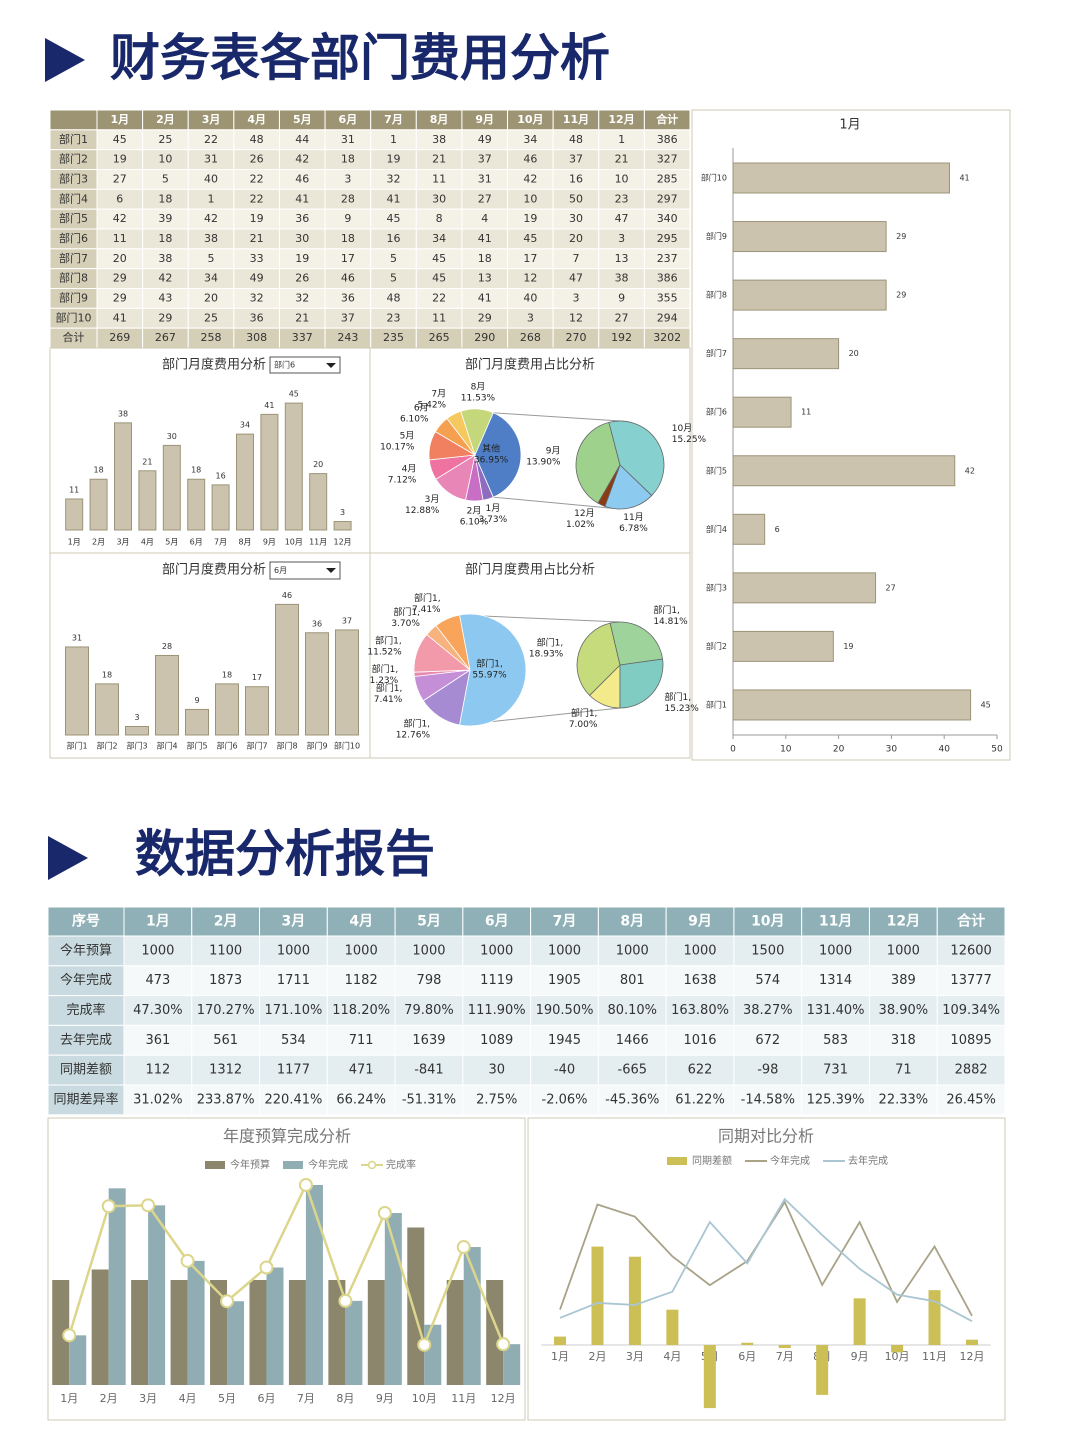 Image resolution: width=1080 pixels, height=1440 pixels. What do you see at coordinates (257, 278) in the screenshot?
I see `cell-value: 49` at bounding box center [257, 278].